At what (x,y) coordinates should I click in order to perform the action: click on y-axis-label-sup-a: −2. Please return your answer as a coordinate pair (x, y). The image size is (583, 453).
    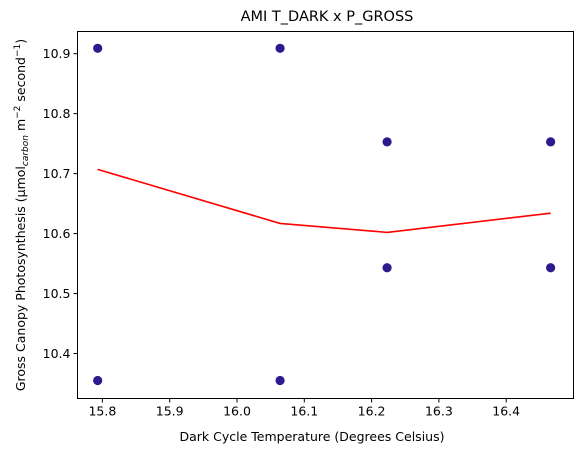
    Looking at the image, I should click on (18, 112).